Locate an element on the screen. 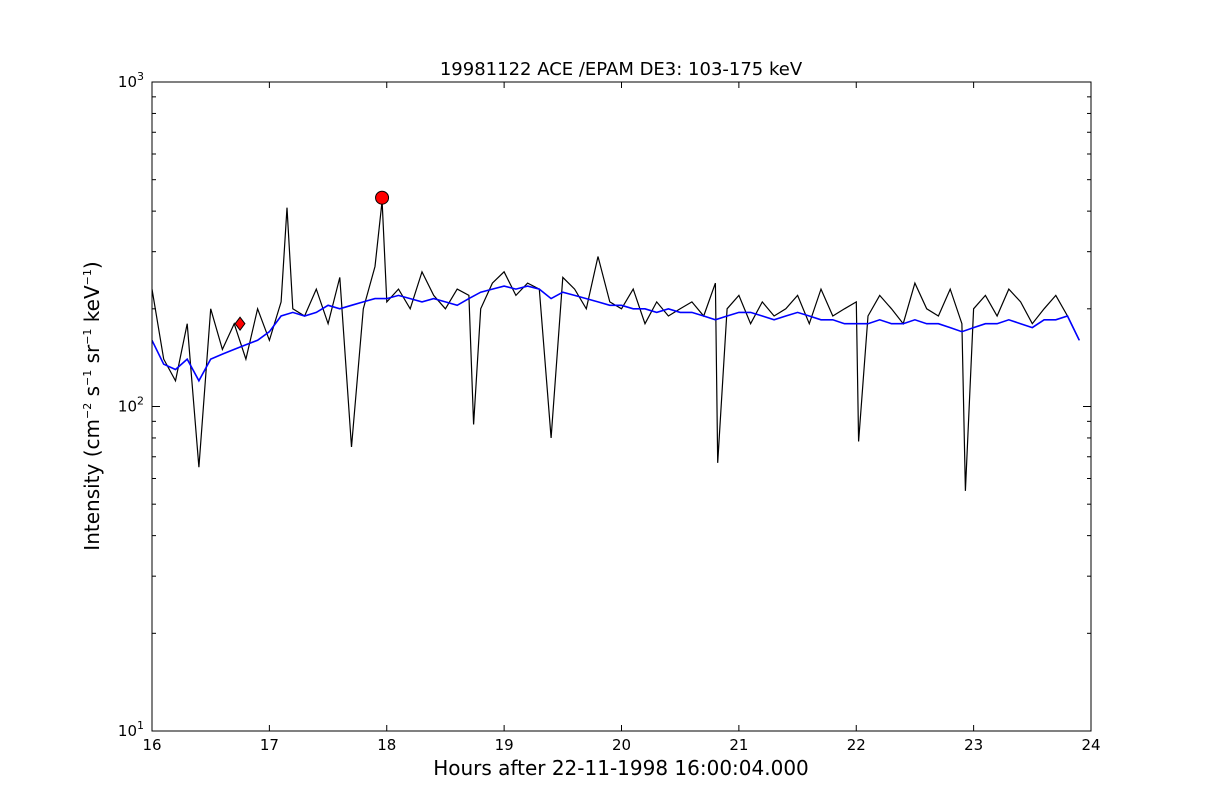 The height and width of the screenshot is (812, 1212). x-tick-label: 19 is located at coordinates (504, 745).